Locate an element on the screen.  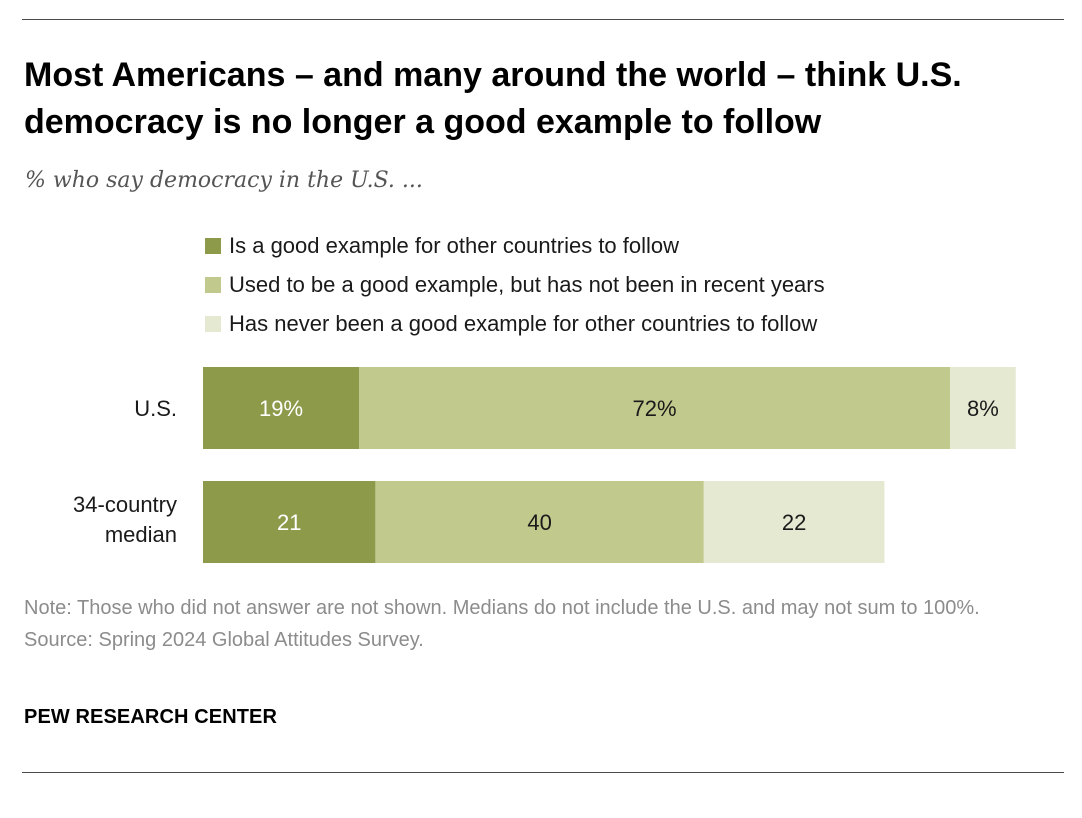
brand-logo-text: PEW RESEARCH CENTER is located at coordinates (151, 717).